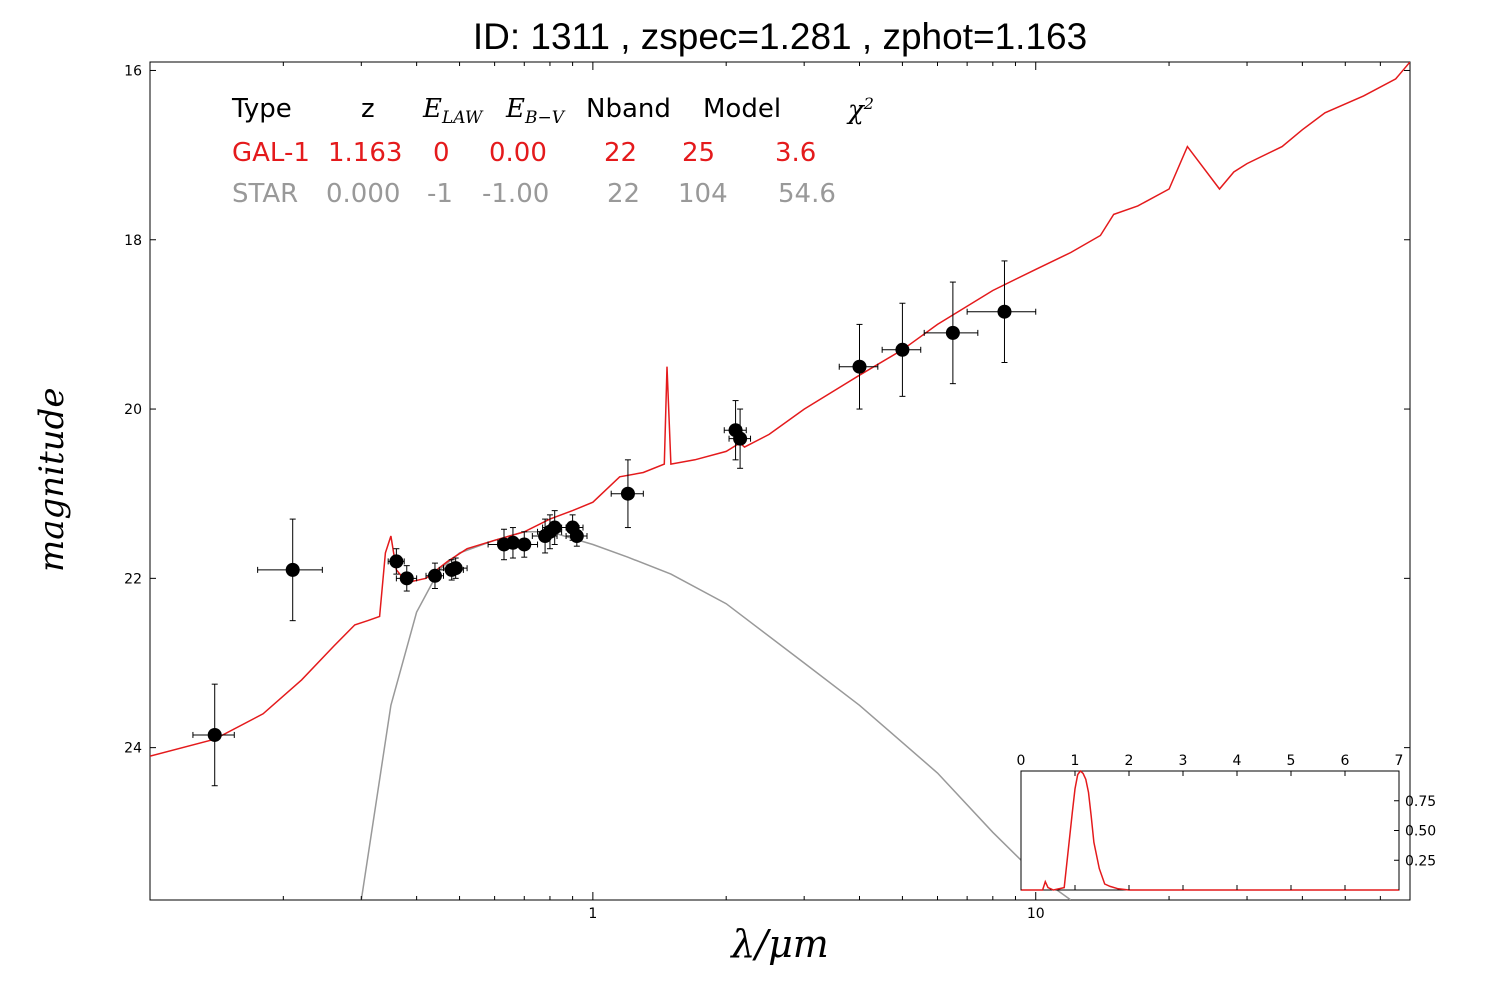 This screenshot has height=1000, width=1500. What do you see at coordinates (363, 194) in the screenshot?
I see `star-z: 0.000` at bounding box center [363, 194].